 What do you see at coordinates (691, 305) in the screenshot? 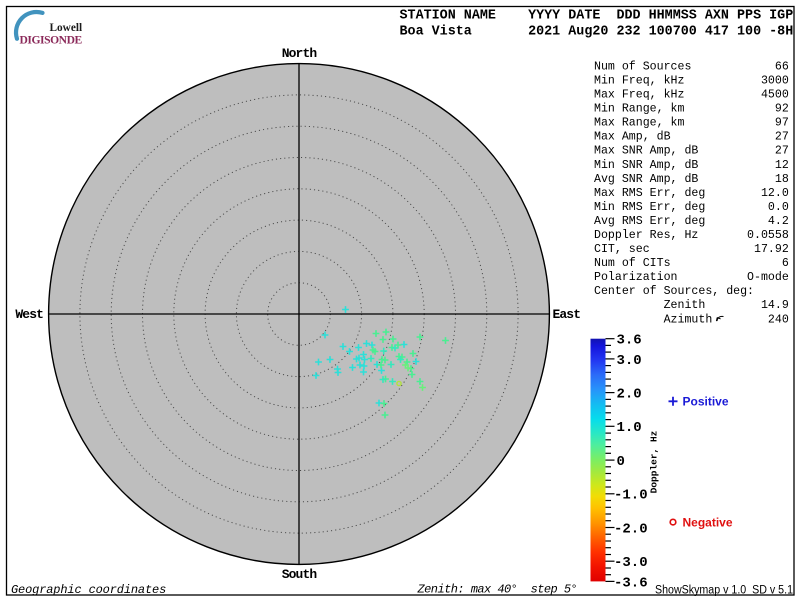
I see `svg-text: Zenith 14.9` at bounding box center [691, 305].